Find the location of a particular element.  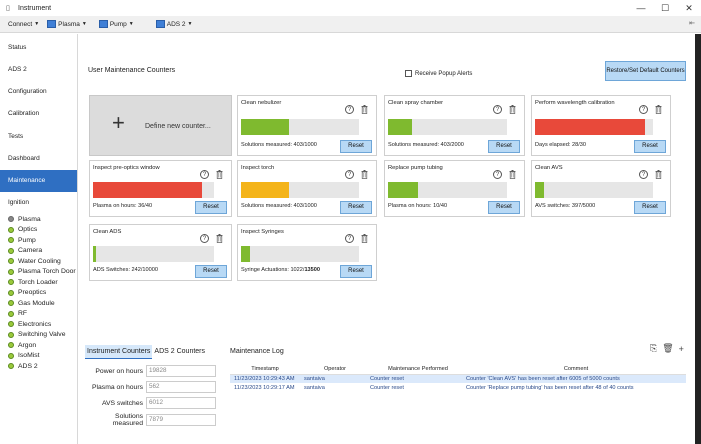

trash-icon: 🗑 is located at coordinates (668, 348).